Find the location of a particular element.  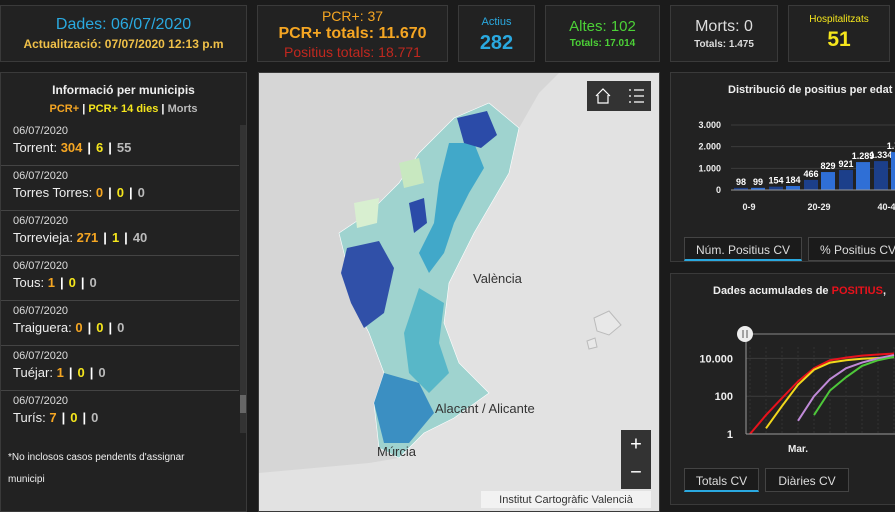

municipi-item: 06/07/2020 Turís: 7 | 0 | 0 is located at coordinates (120, 412).